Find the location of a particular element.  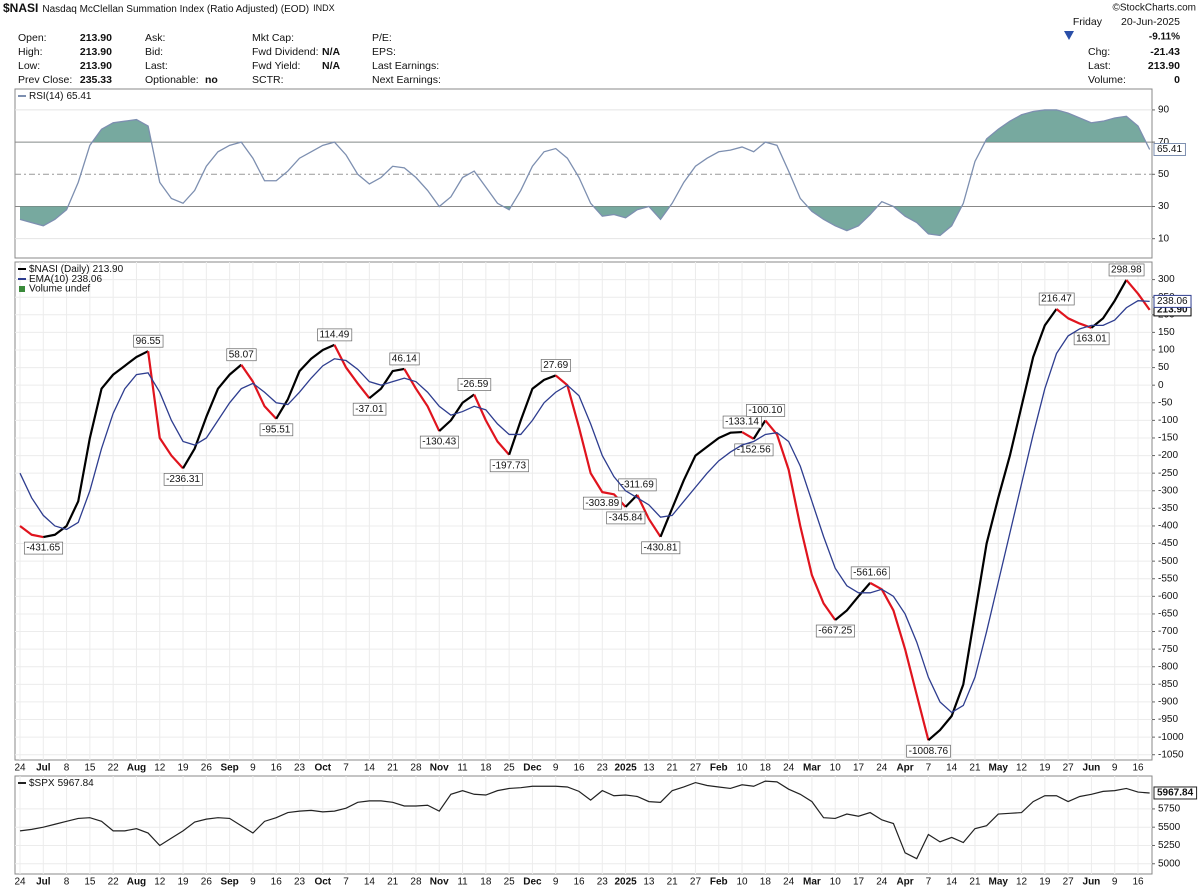

x-tick-label: Feb is located at coordinates (719, 768).